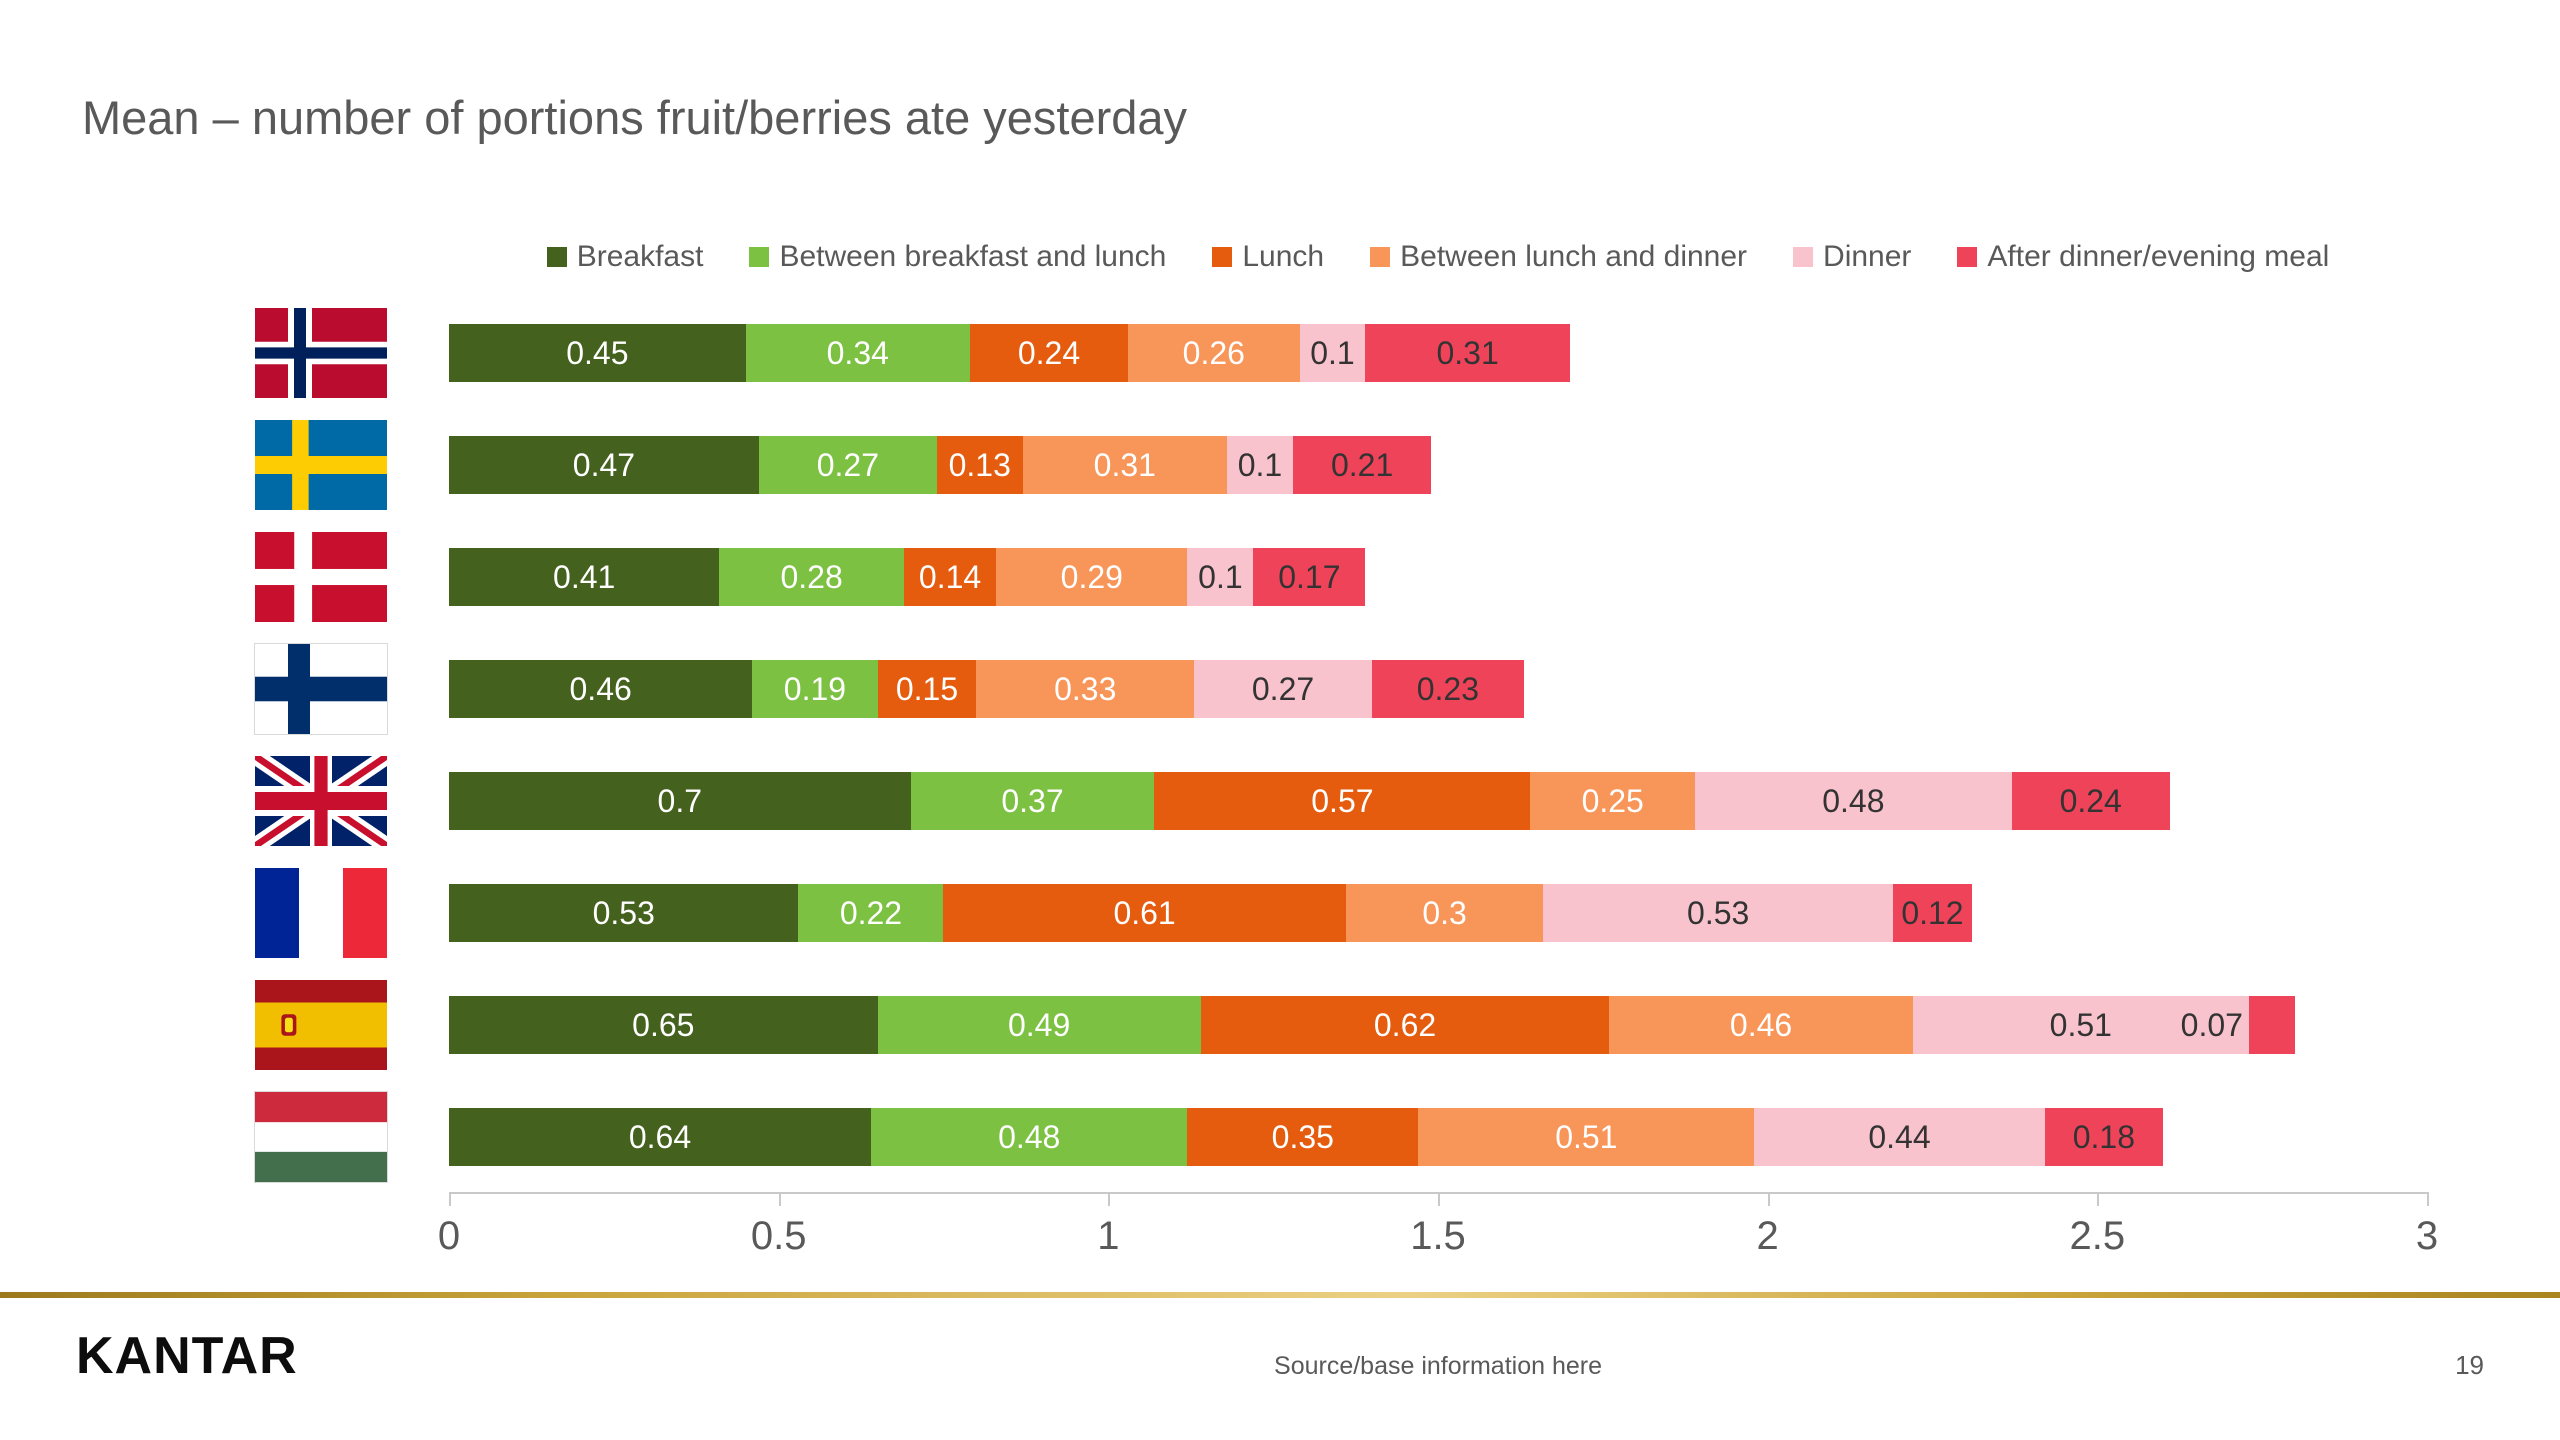  What do you see at coordinates (449, 1236) in the screenshot?
I see `axis-tick-label: 0` at bounding box center [449, 1236].